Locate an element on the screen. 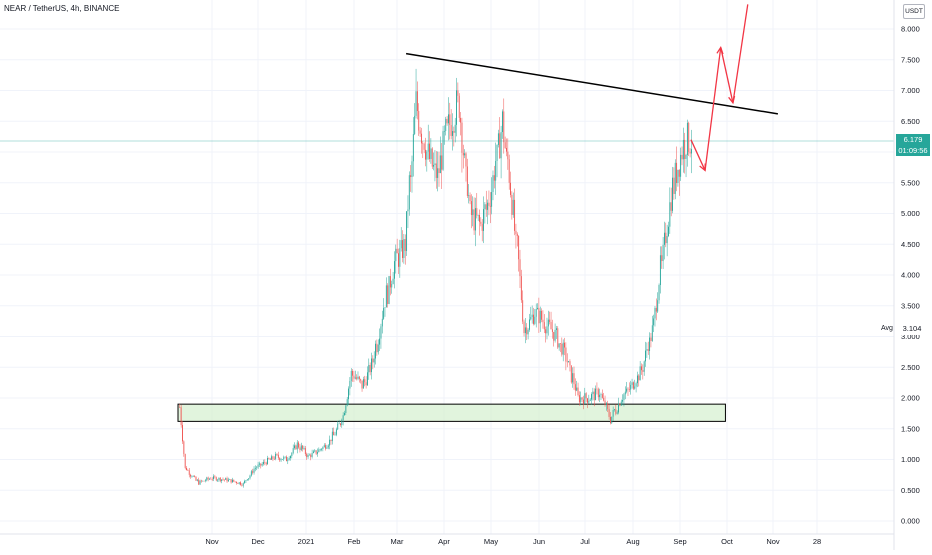 The height and width of the screenshot is (555, 932). x-tick-label: Sep is located at coordinates (679, 541).